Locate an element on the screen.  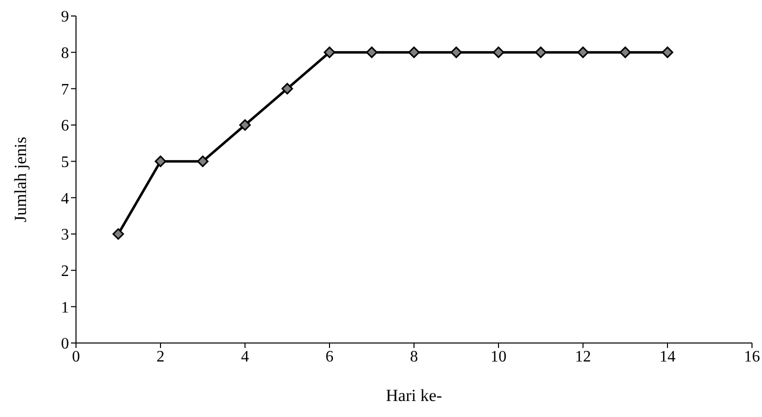
y-tick-label: 7 is located at coordinates (65, 89).